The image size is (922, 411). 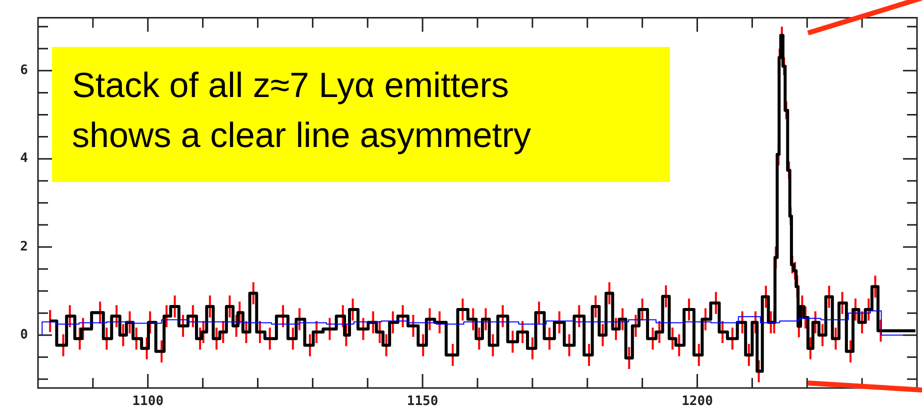 I want to click on y-tick-label: 2, so click(x=24, y=246).